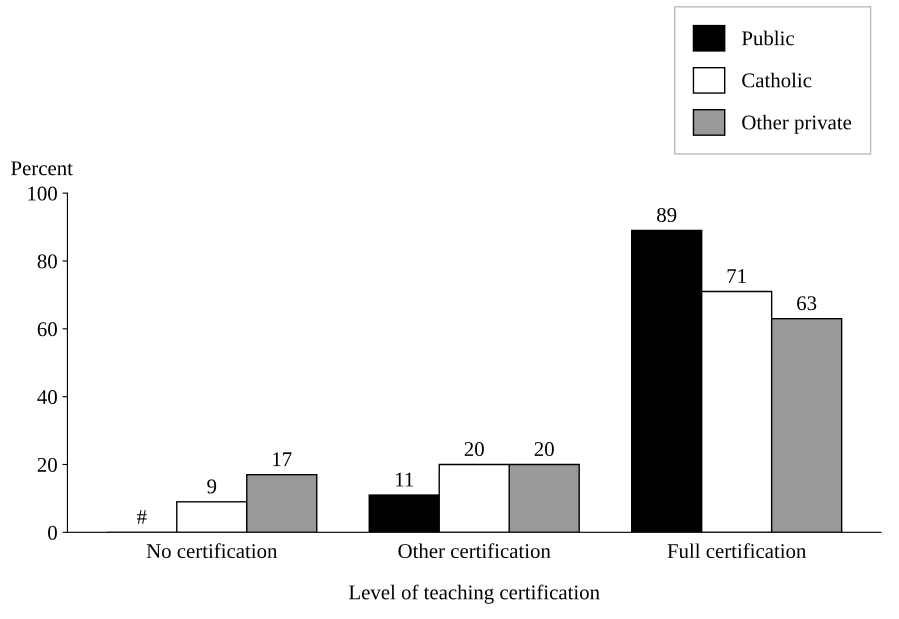 The height and width of the screenshot is (619, 899). What do you see at coordinates (806, 303) in the screenshot?
I see `data-label: 63` at bounding box center [806, 303].